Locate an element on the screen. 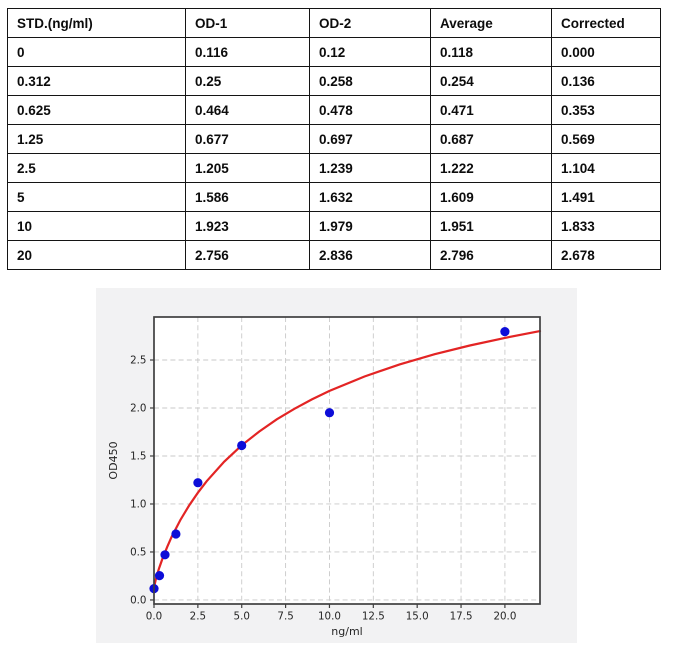 This screenshot has height=645, width=681. y-tick-label: 0.0 is located at coordinates (138, 601).